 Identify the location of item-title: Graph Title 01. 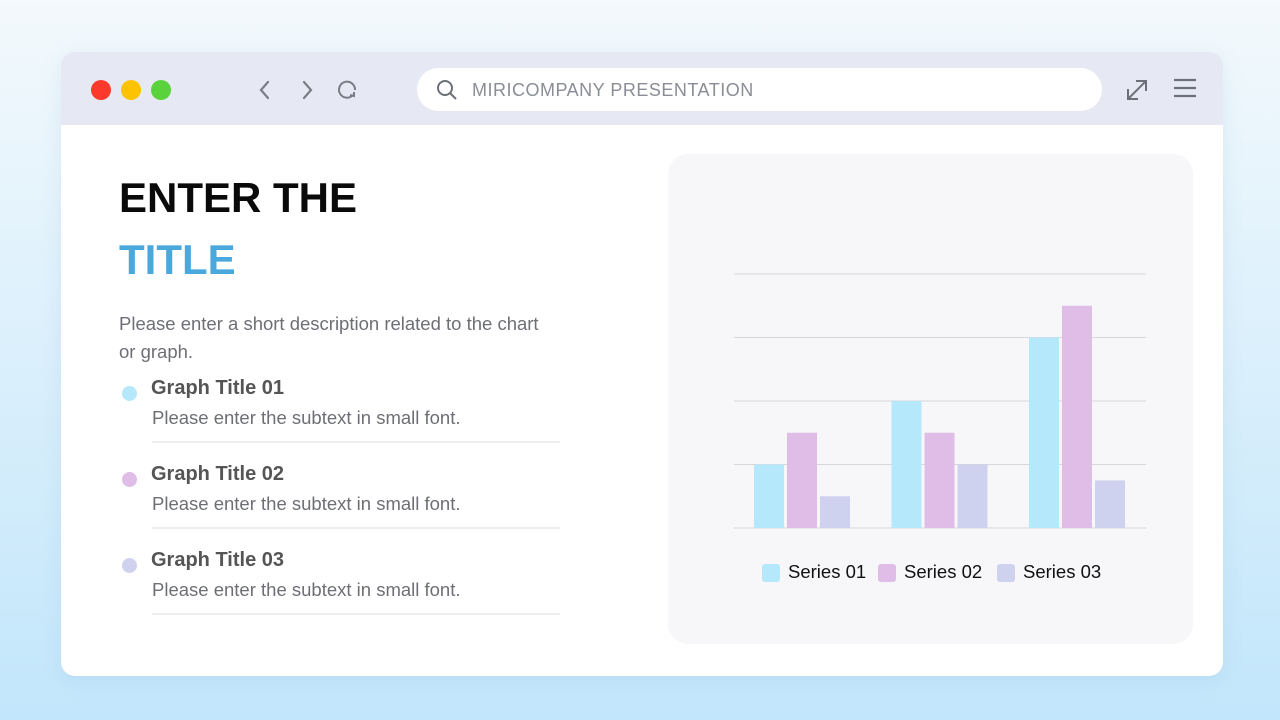
(218, 388).